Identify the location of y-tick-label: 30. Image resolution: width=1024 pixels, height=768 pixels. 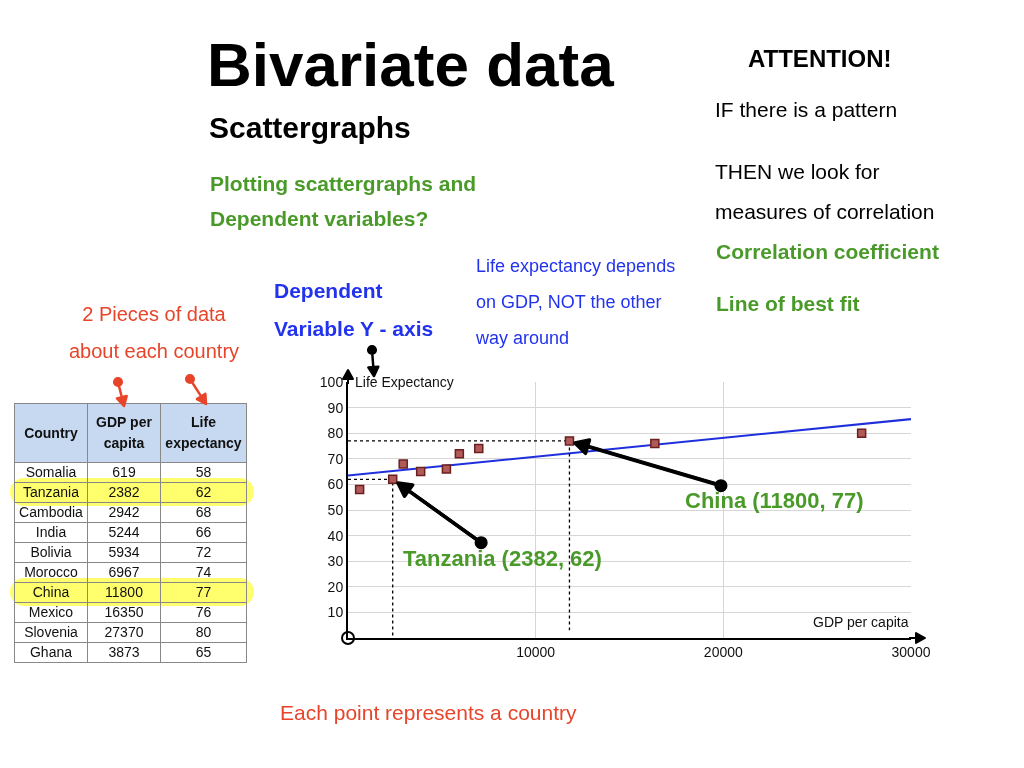
(335, 561).